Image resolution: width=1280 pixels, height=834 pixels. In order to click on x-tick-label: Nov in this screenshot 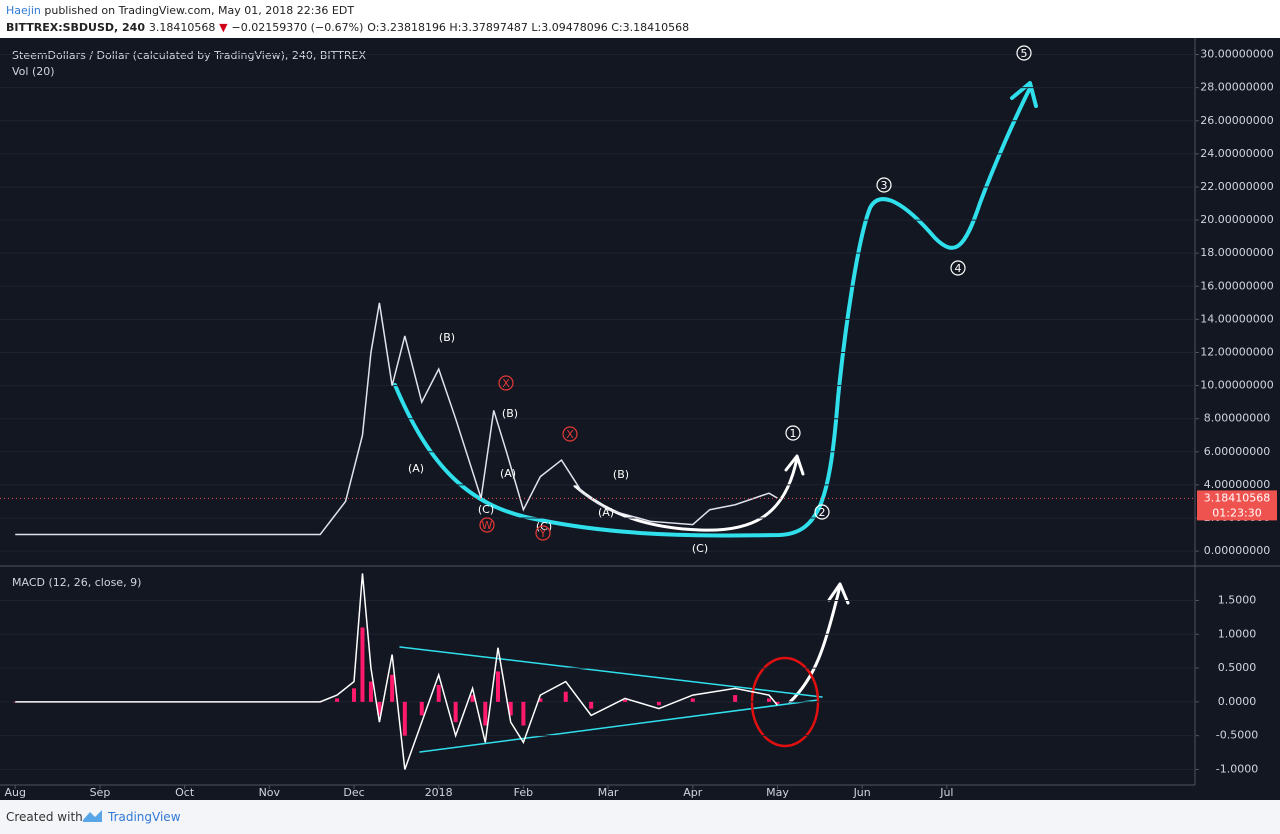, I will do `click(270, 792)`.